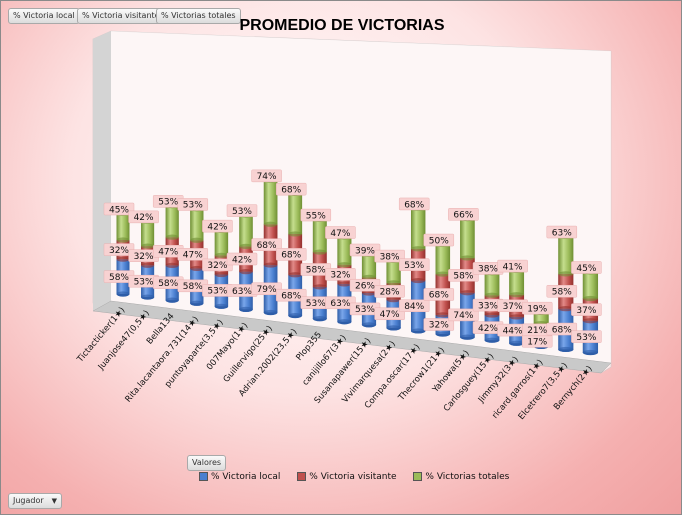  Describe the element at coordinates (353, 477) in the screenshot. I see `legend-label-visitante: % Victoria visitante` at that location.